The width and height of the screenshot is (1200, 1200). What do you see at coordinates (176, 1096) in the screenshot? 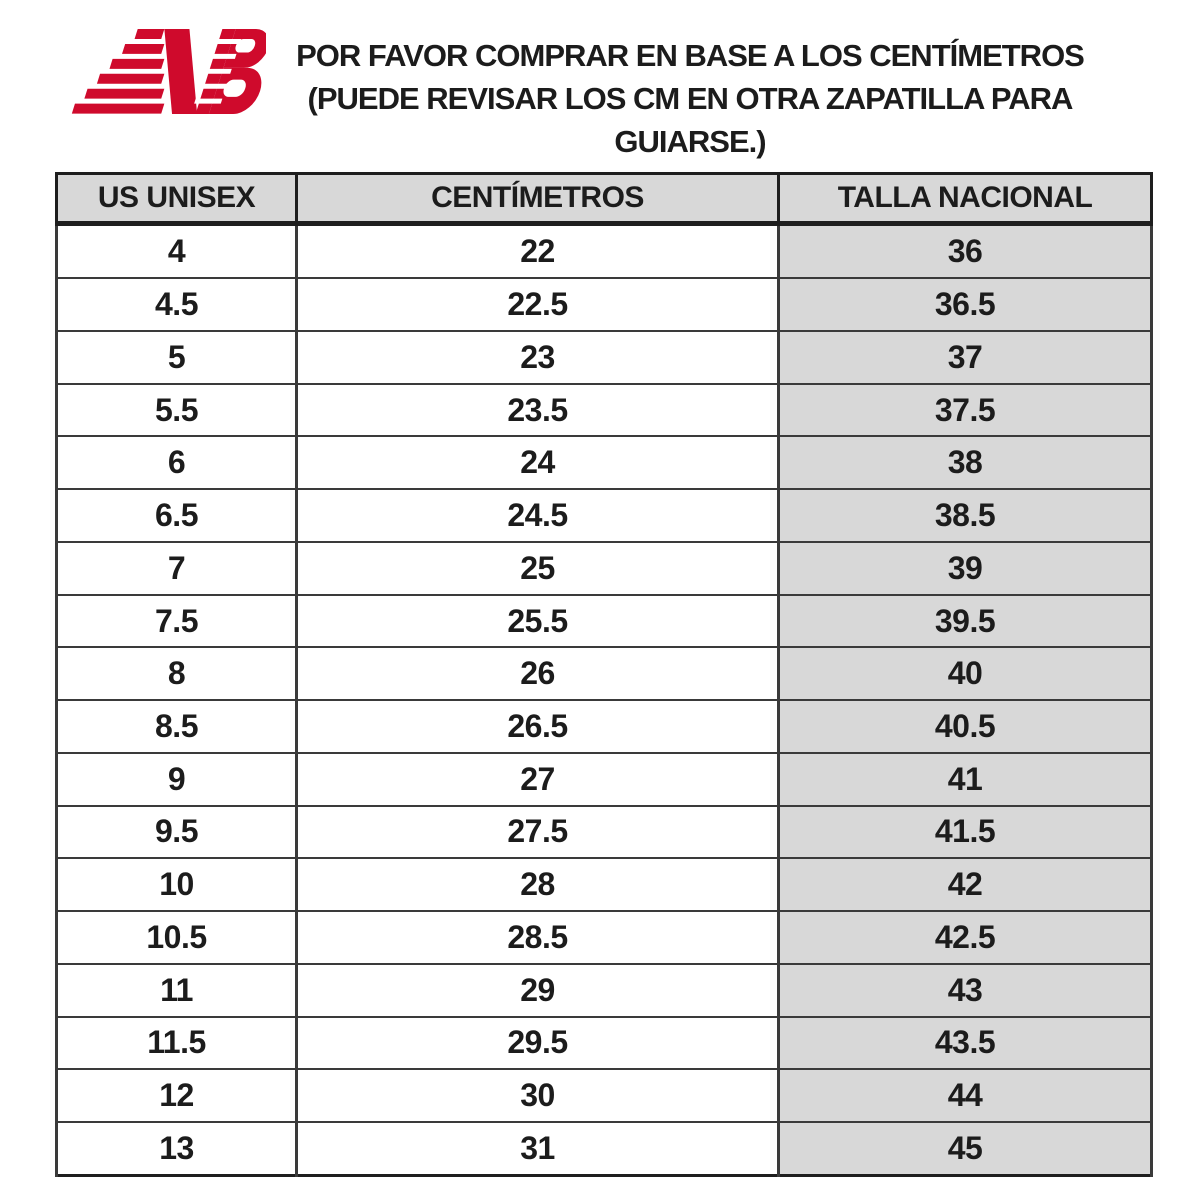
I see `us-size-cell: 12` at bounding box center [176, 1096].